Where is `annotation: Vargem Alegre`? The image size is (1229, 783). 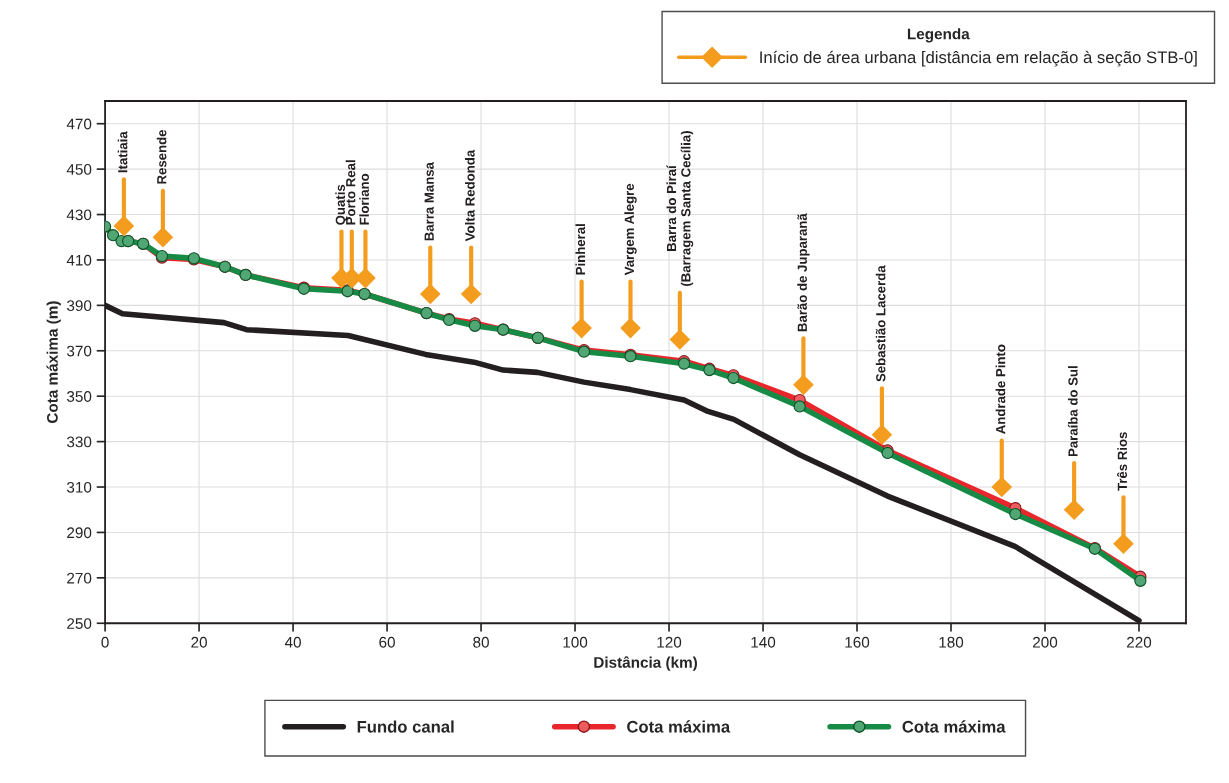
annotation: Vargem Alegre is located at coordinates (630, 229).